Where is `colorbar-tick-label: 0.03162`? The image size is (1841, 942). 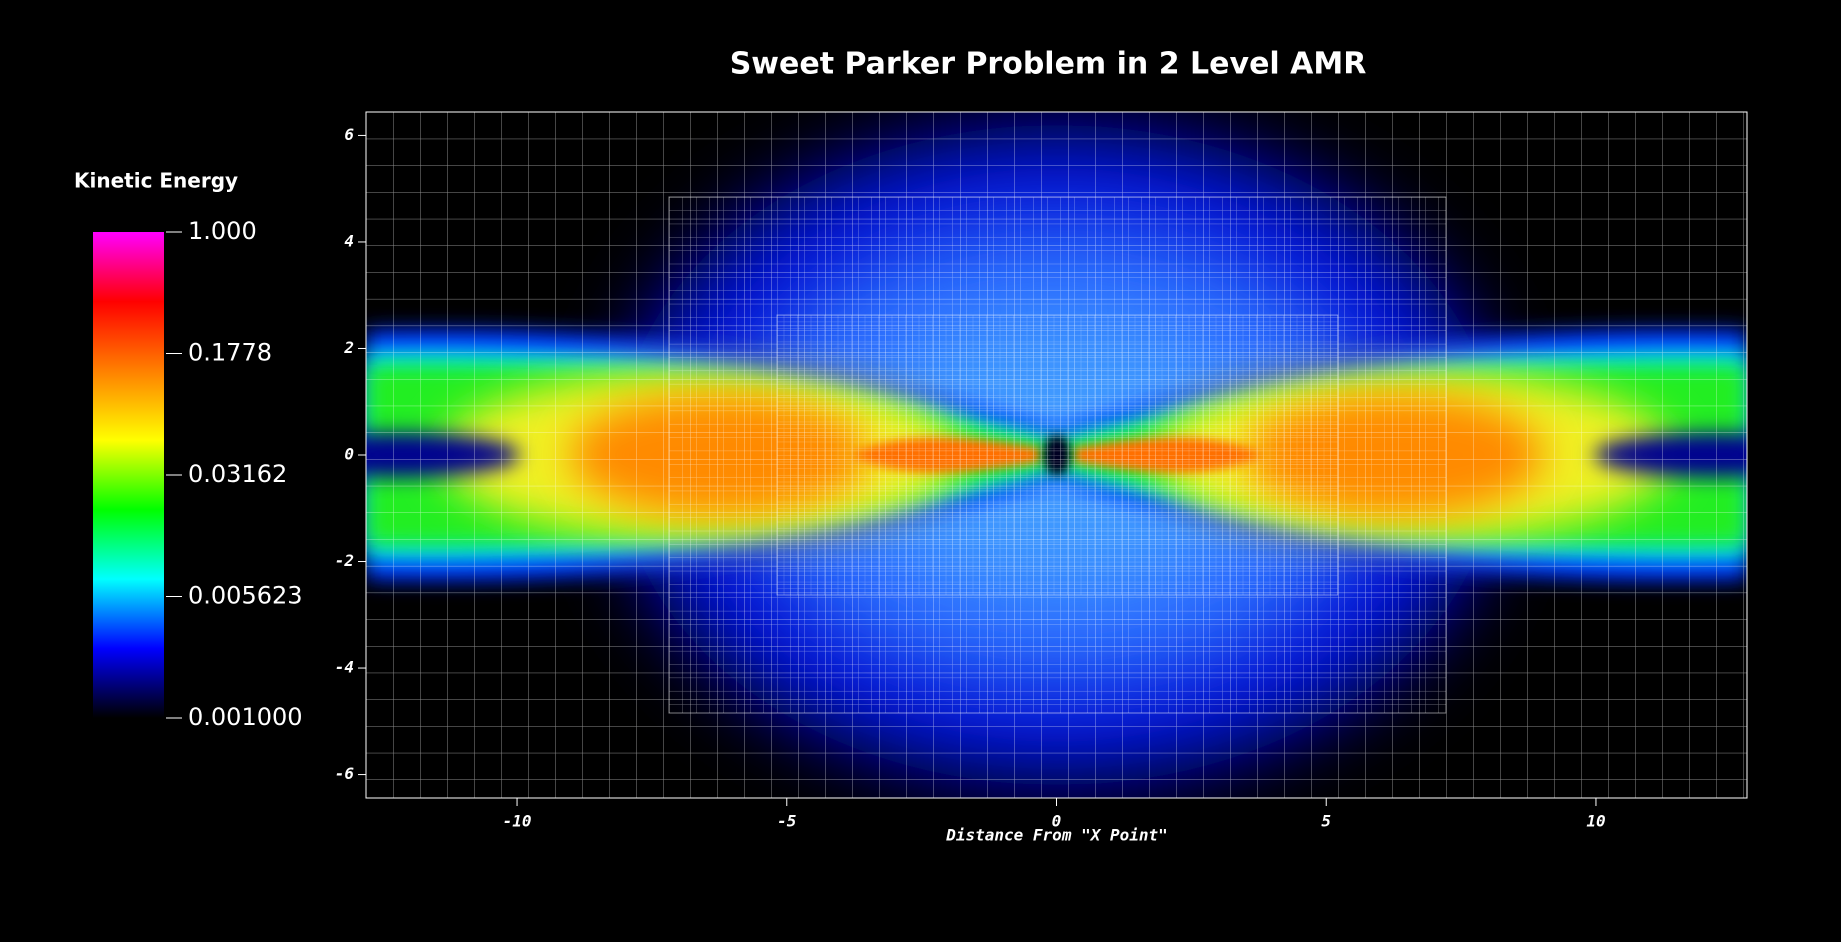
colorbar-tick-label: 0.03162 is located at coordinates (237, 474).